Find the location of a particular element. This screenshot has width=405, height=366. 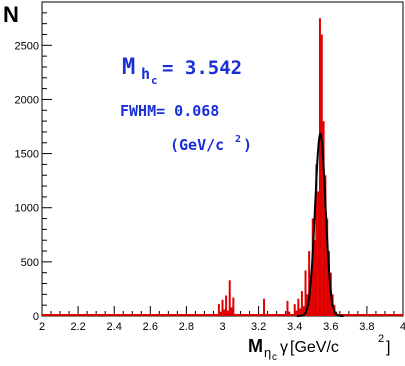

y-tick-label: 1500 is located at coordinates (27, 155).